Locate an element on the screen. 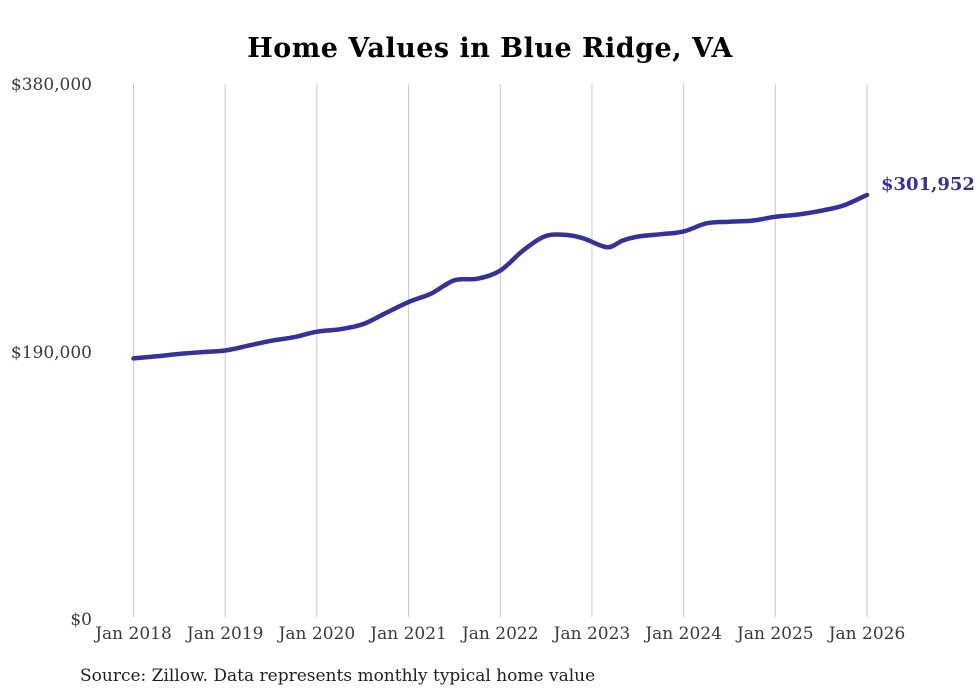 The height and width of the screenshot is (699, 980). chart-title: Home Values in Blue Ridge, VA is located at coordinates (490, 48).